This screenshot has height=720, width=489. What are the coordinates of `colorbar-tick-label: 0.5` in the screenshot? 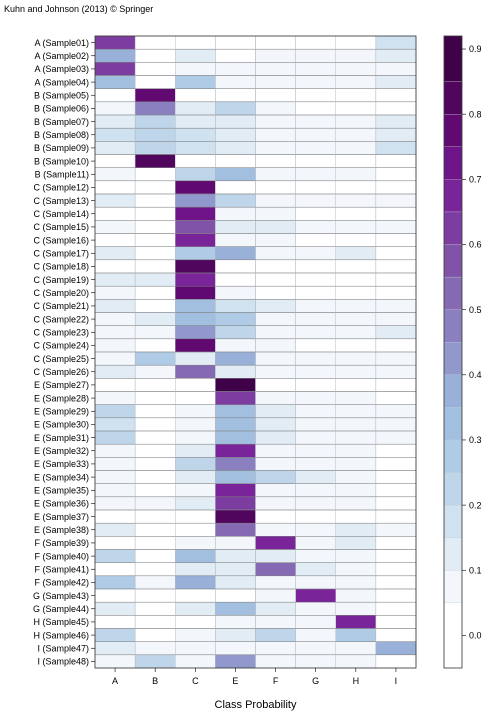 It's located at (475, 310).